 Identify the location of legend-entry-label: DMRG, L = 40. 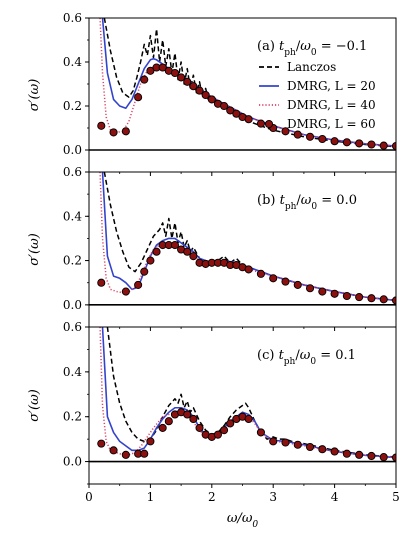
(331, 105).